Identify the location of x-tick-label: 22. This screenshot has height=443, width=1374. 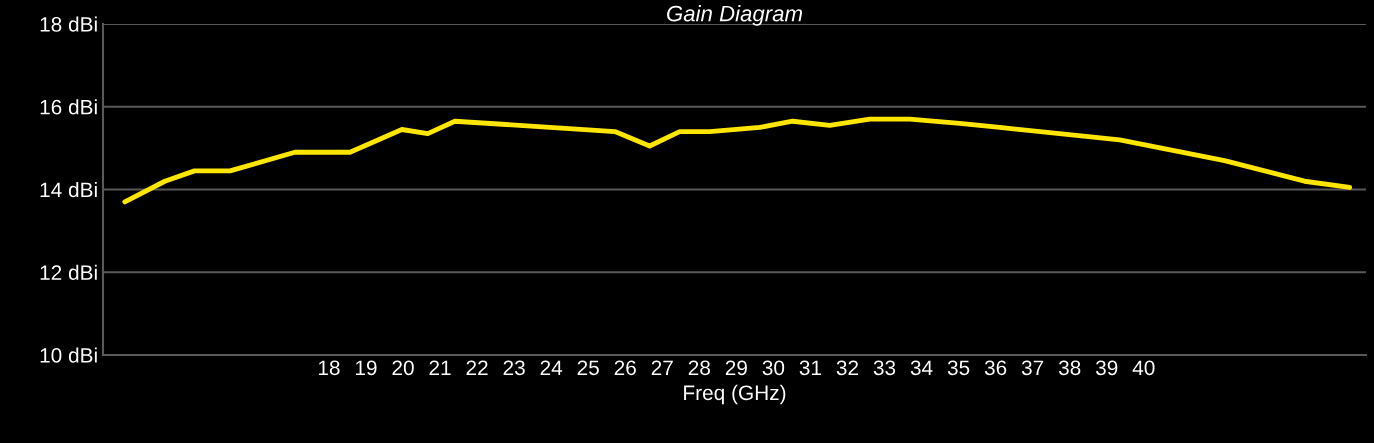
(477, 367).